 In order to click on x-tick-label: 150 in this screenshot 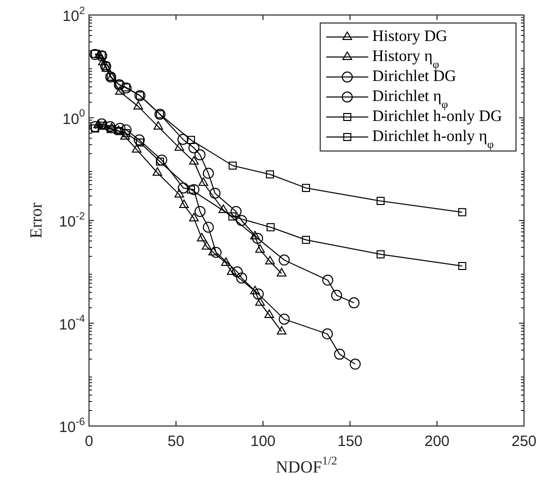, I will do `click(350, 441)`.